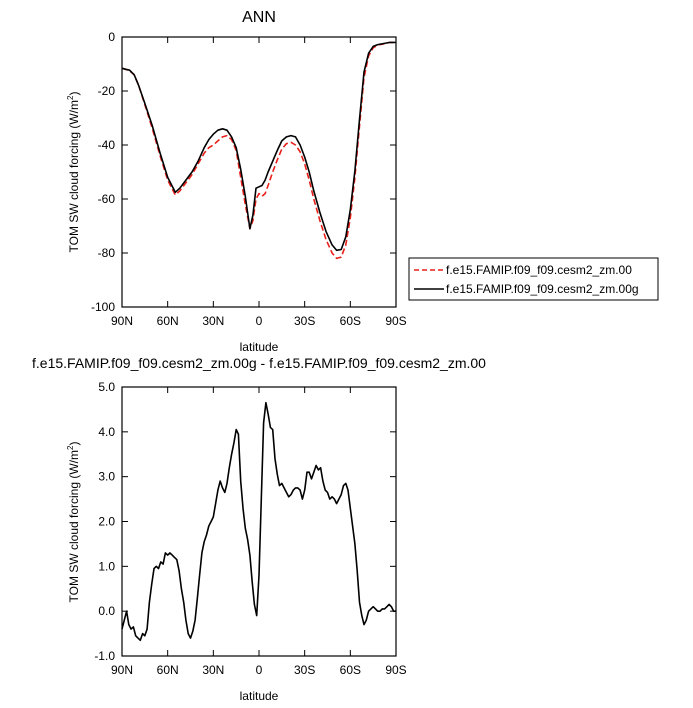 The width and height of the screenshot is (693, 708). I want to click on top-y-axis-label-main: TOM SW cloud forcing (W/m, so click(74, 176).